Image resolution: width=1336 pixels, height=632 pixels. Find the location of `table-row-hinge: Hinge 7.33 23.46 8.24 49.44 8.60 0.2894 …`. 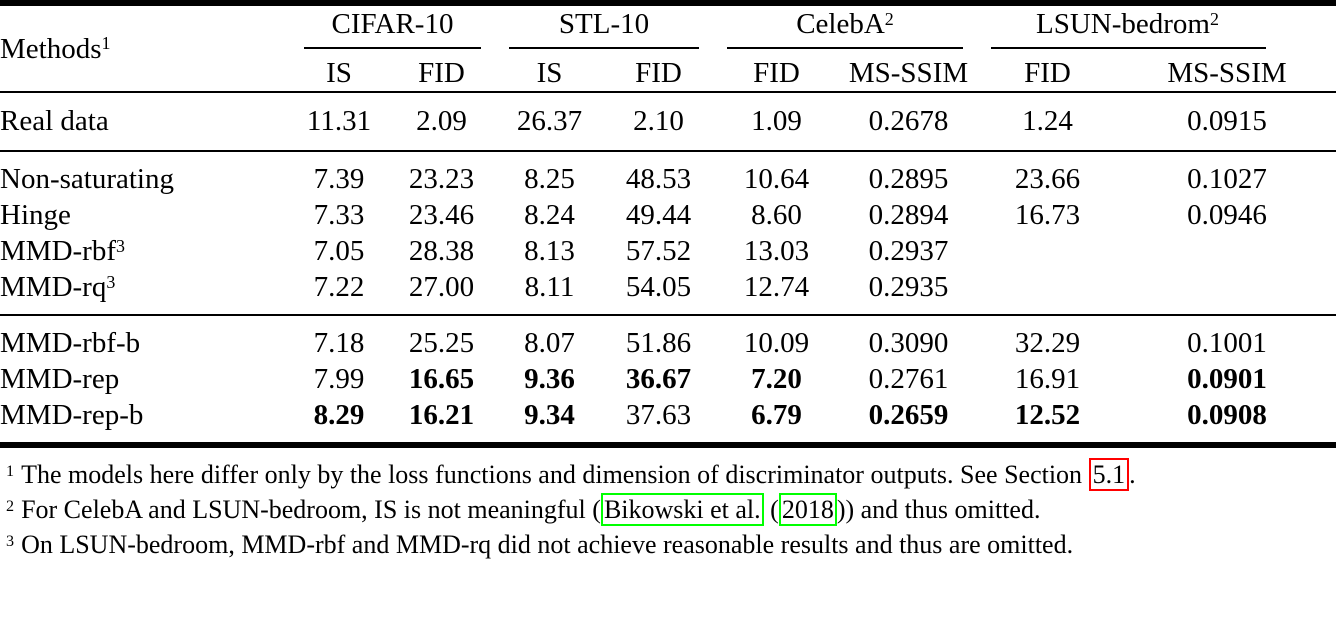

table-row-hinge: Hinge 7.33 23.46 8.24 49.44 8.60 0.2894 … is located at coordinates (668, 215).